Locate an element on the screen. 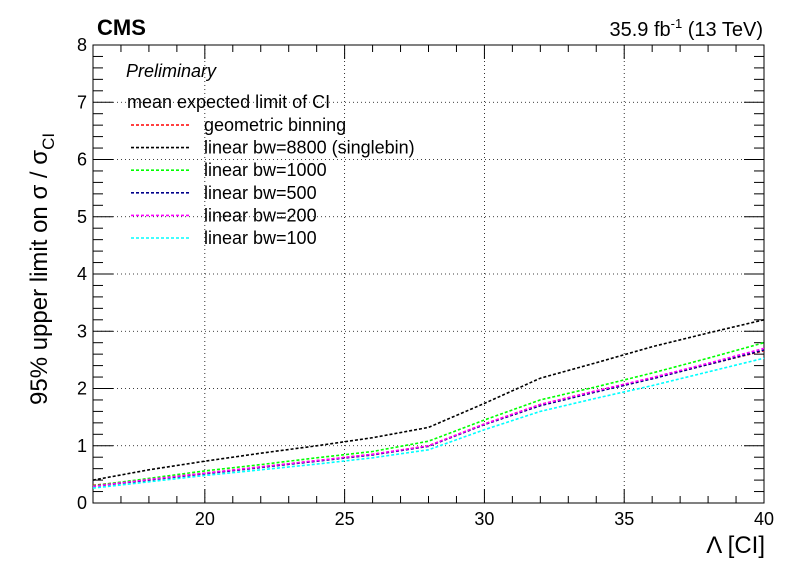 This screenshot has width=796, height=572. lumi-exponent: -1 is located at coordinates (677, 23).